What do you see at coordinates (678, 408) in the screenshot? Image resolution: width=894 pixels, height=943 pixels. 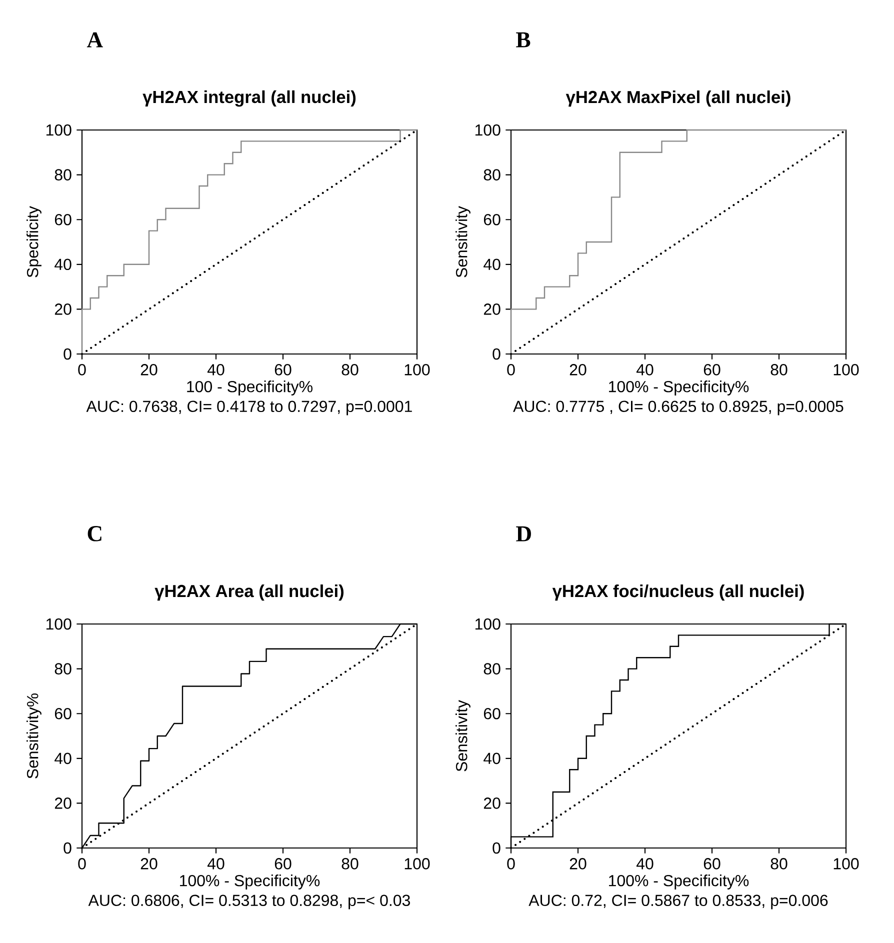 I see `text: AUC: 0.7775 , CI= 0.6625 to 0.8925, p=0.0005` at bounding box center [678, 408].